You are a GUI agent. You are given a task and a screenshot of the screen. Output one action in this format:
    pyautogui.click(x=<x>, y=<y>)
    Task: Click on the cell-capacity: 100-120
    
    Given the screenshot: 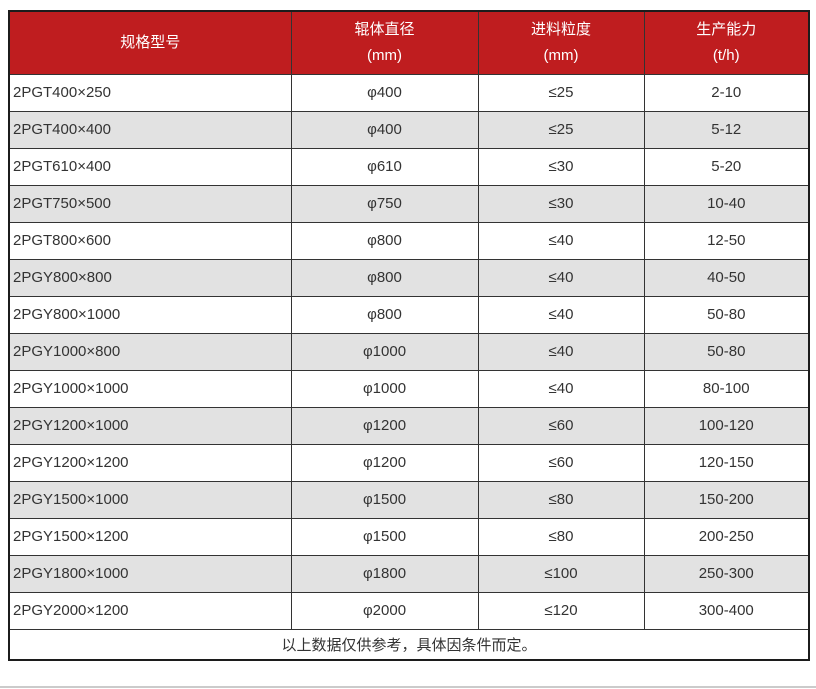 What is the action you would take?
    pyautogui.click(x=726, y=425)
    